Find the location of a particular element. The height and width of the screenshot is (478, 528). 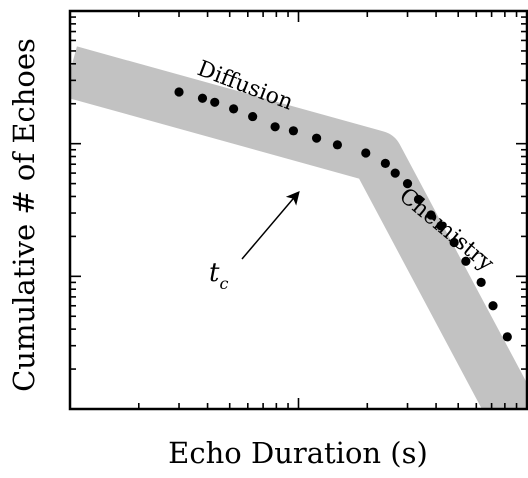

tc-label-subscript: c is located at coordinates (223, 283).